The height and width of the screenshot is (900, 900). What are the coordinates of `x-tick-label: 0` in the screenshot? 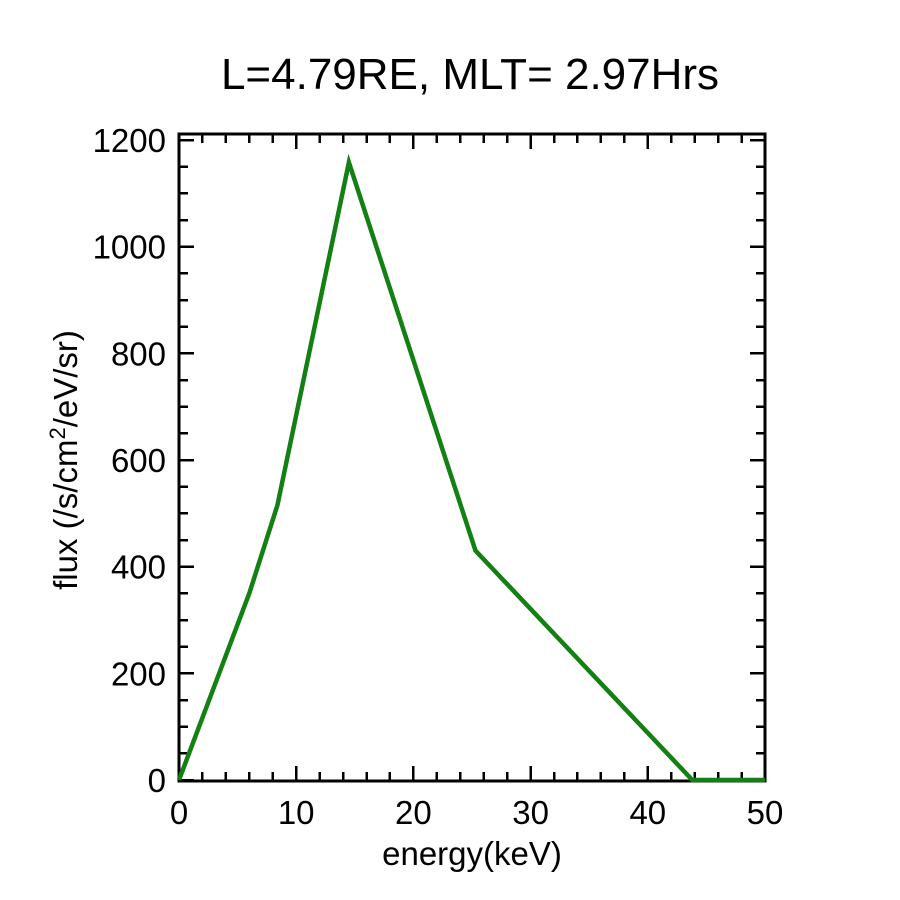 It's located at (179, 812).